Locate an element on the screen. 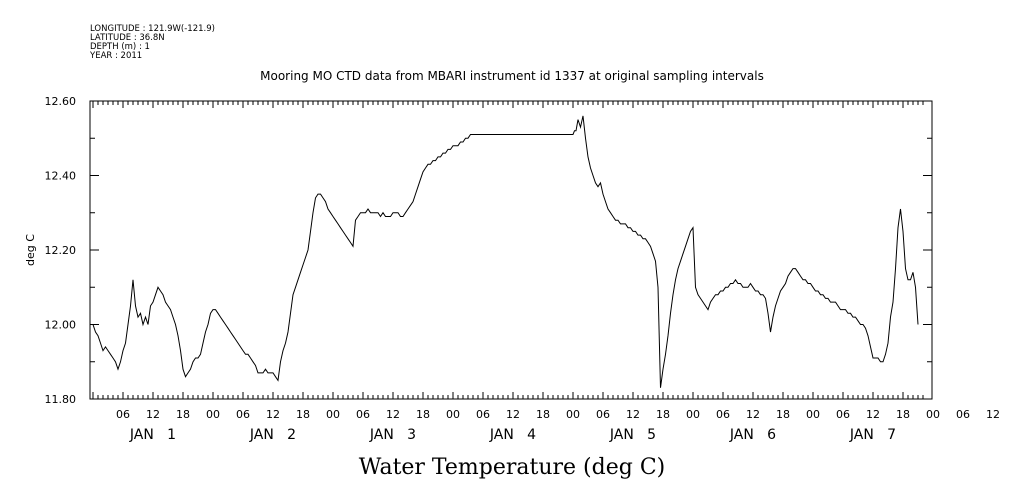  day-label: JAN 5 is located at coordinates (632, 435).